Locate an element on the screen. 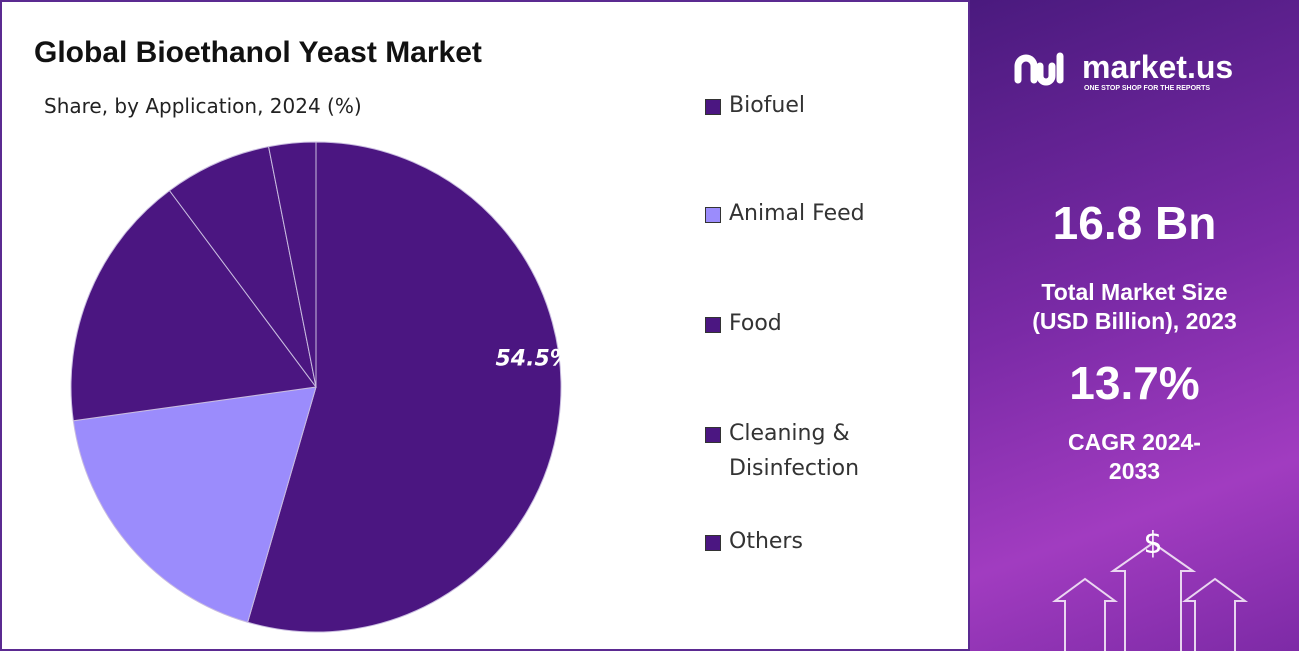 The width and height of the screenshot is (1299, 651). brand-name: market.us is located at coordinates (1157, 67).